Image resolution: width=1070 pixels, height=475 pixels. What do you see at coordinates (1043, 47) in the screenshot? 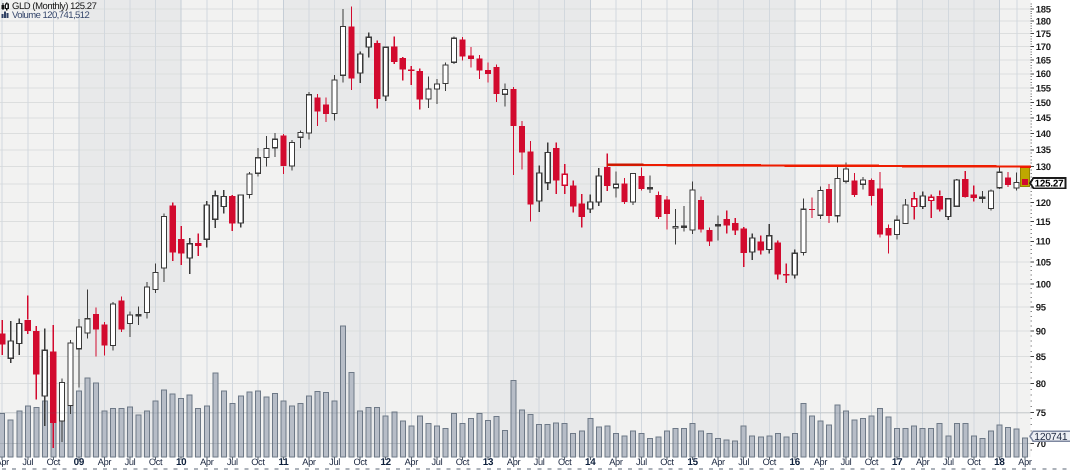
I see `svg-text: 170` at bounding box center [1043, 47].